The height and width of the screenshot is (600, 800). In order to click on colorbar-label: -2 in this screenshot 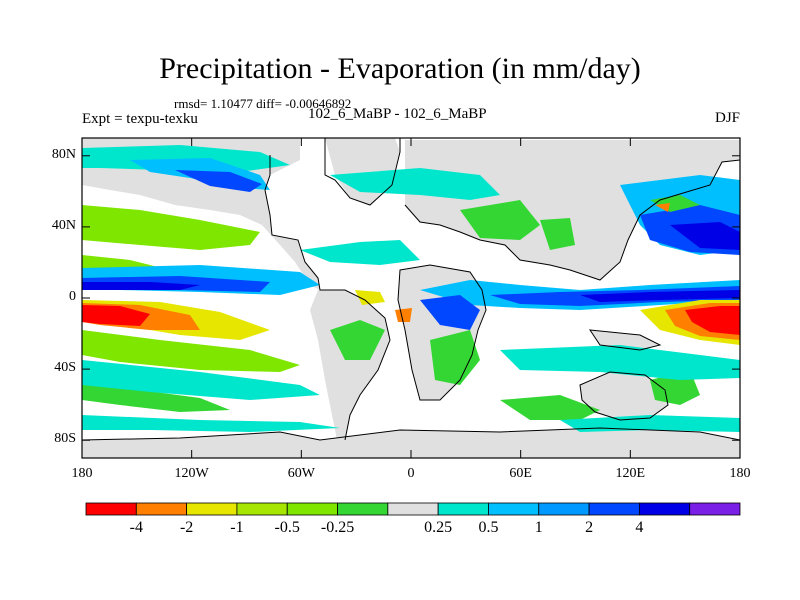, I will do `click(186, 527)`.